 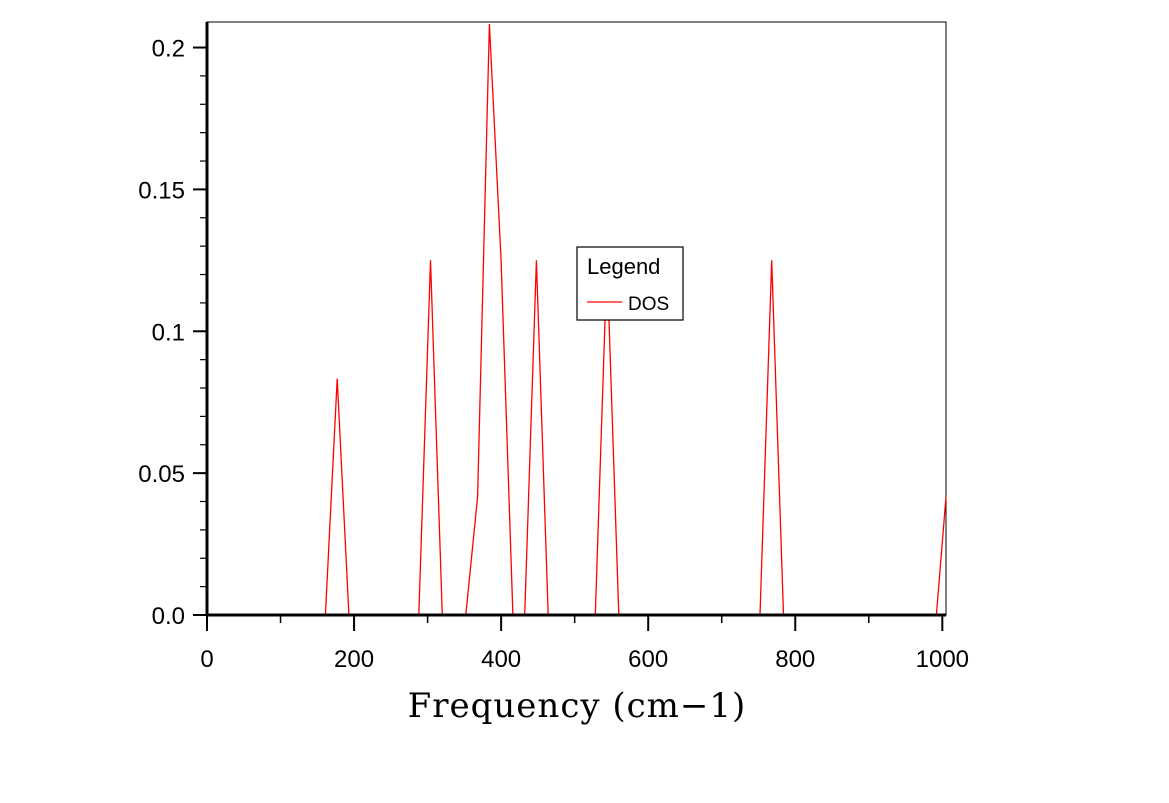 I want to click on x-axis-title: Frequency (cm−1), so click(x=577, y=706).